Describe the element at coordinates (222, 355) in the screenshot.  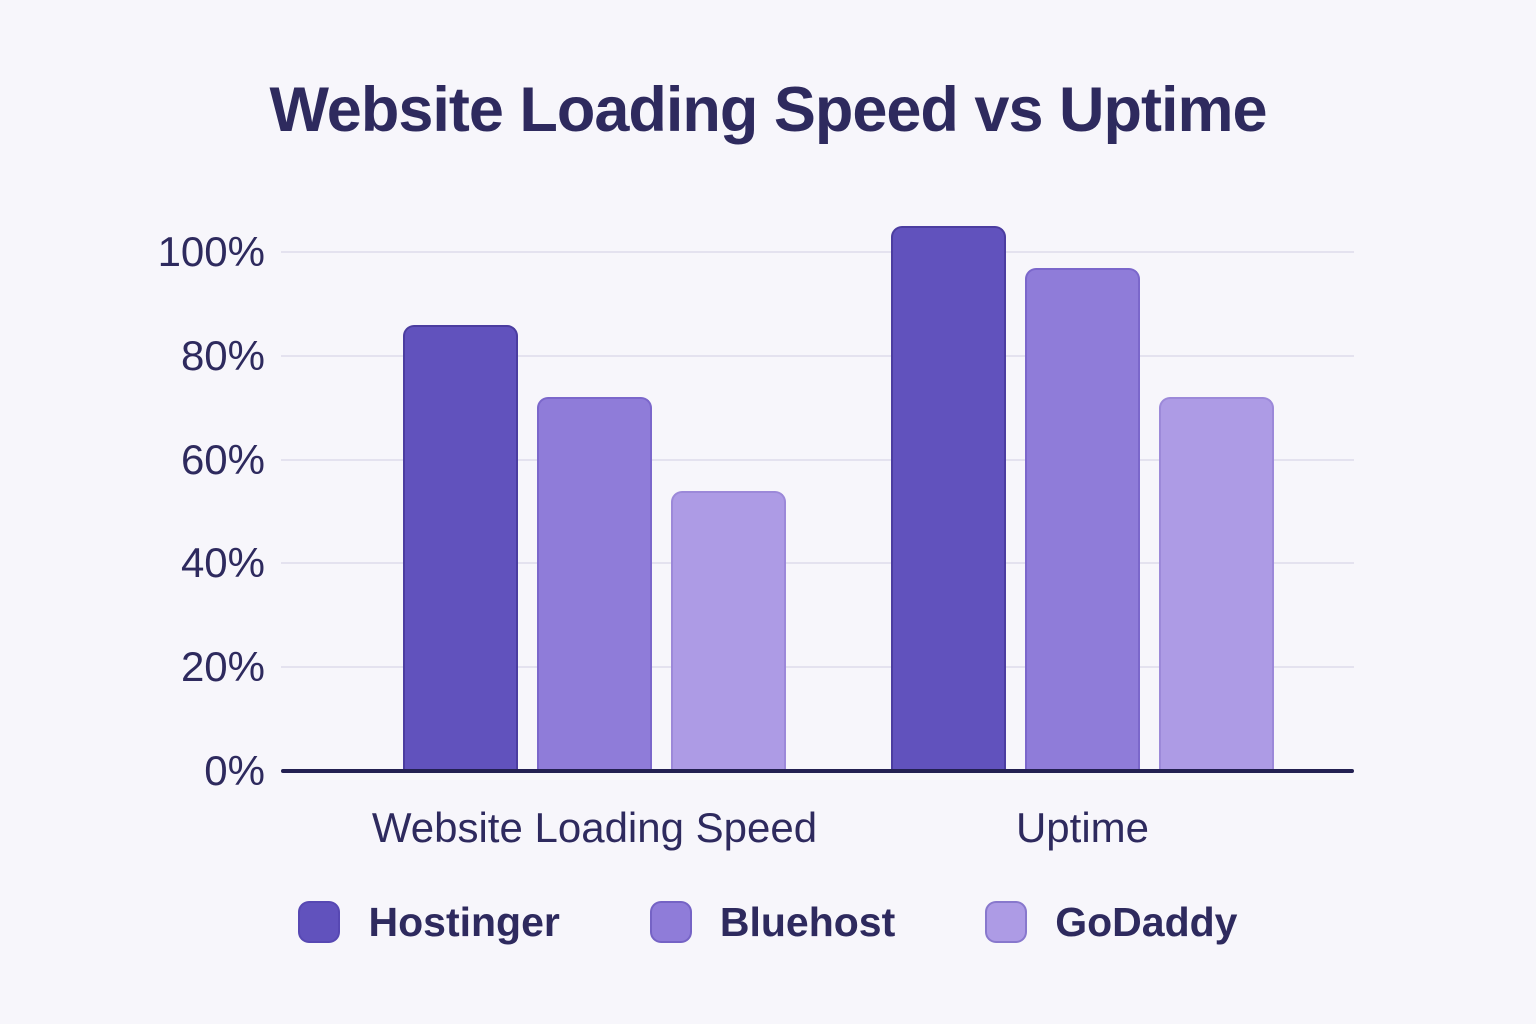
I see `y-tick-label-80: 80%` at that location.